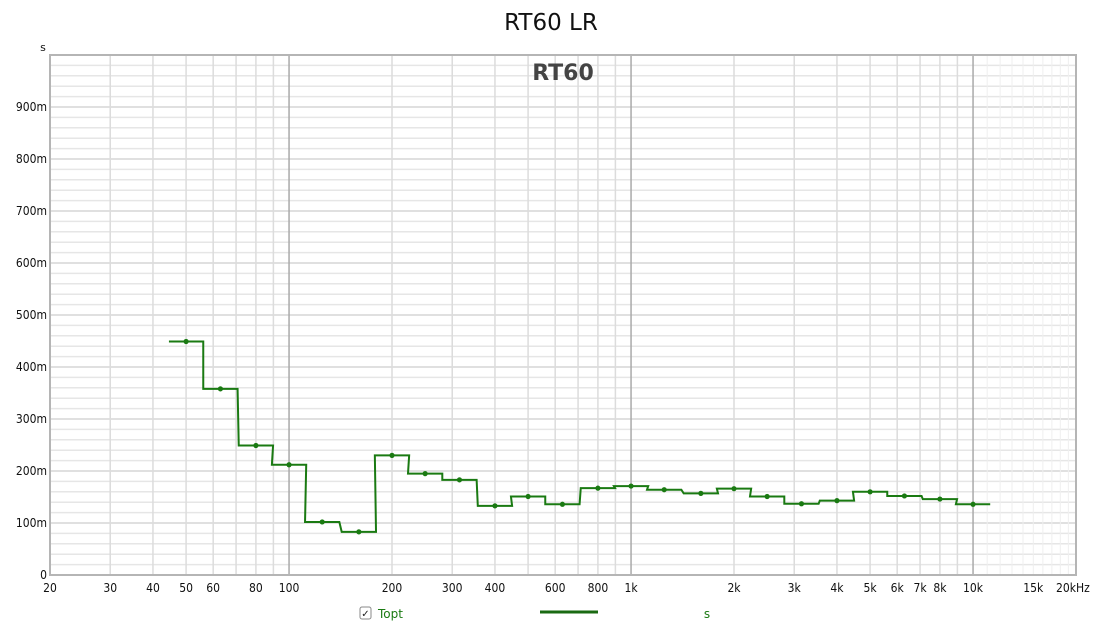 The width and height of the screenshot is (1102, 630). What do you see at coordinates (598, 588) in the screenshot?
I see `x-tick-label: 800` at bounding box center [598, 588].